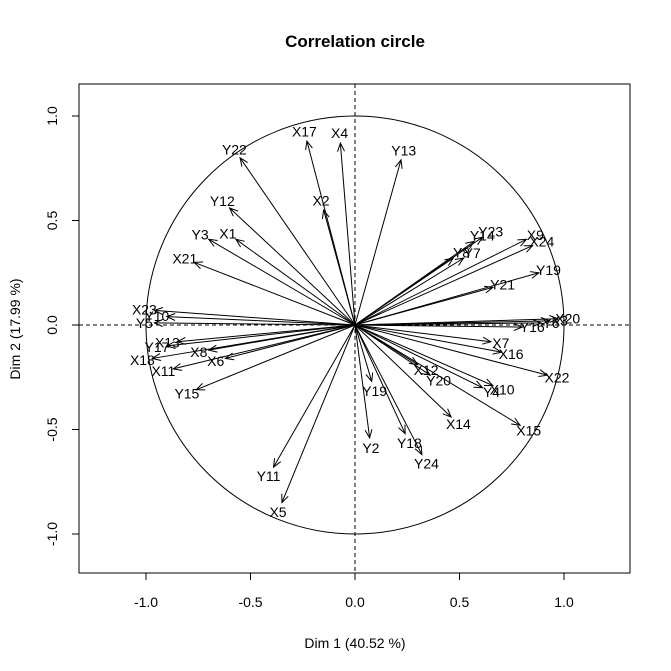 This screenshot has width=671, height=671. What do you see at coordinates (426, 464) in the screenshot?
I see `variable-label: Y24` at bounding box center [426, 464].